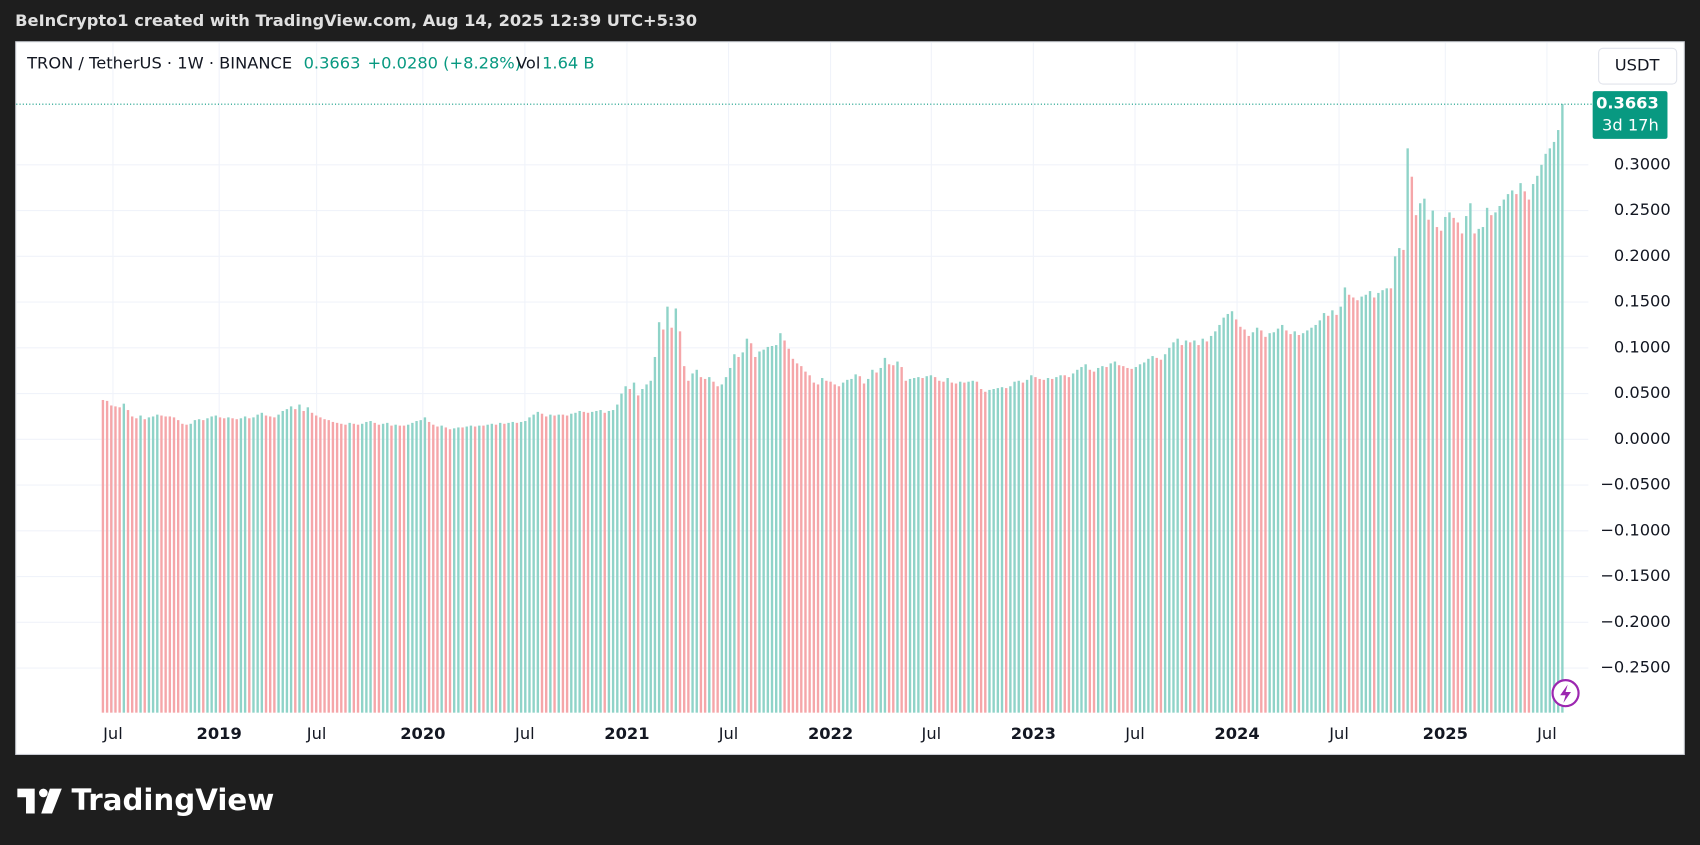 The height and width of the screenshot is (845, 1700). Describe the element at coordinates (1642, 301) in the screenshot. I see `y-tick-label: 0.1500` at that location.